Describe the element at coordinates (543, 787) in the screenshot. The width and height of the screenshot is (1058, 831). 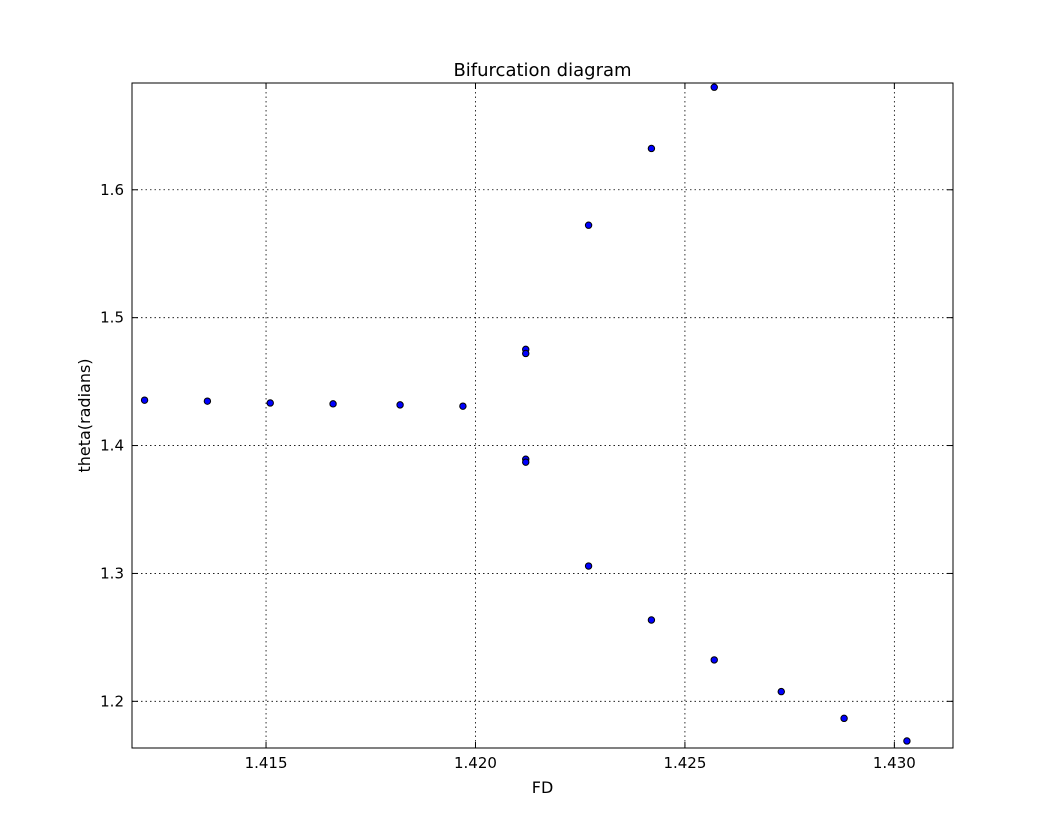
I see `x-axis-title: FD` at that location.